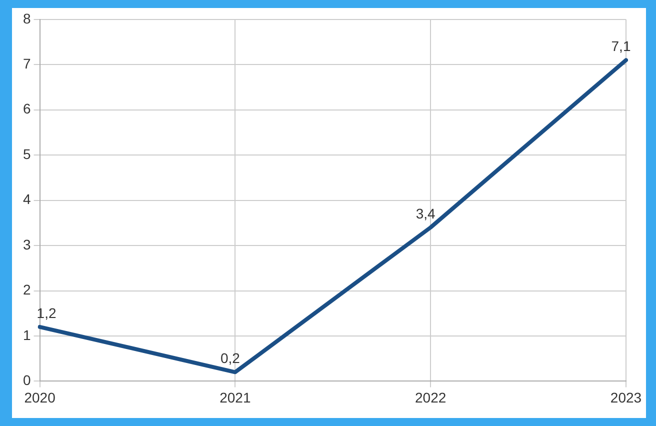 This screenshot has width=656, height=426. I want to click on data-label: 7,1, so click(621, 46).